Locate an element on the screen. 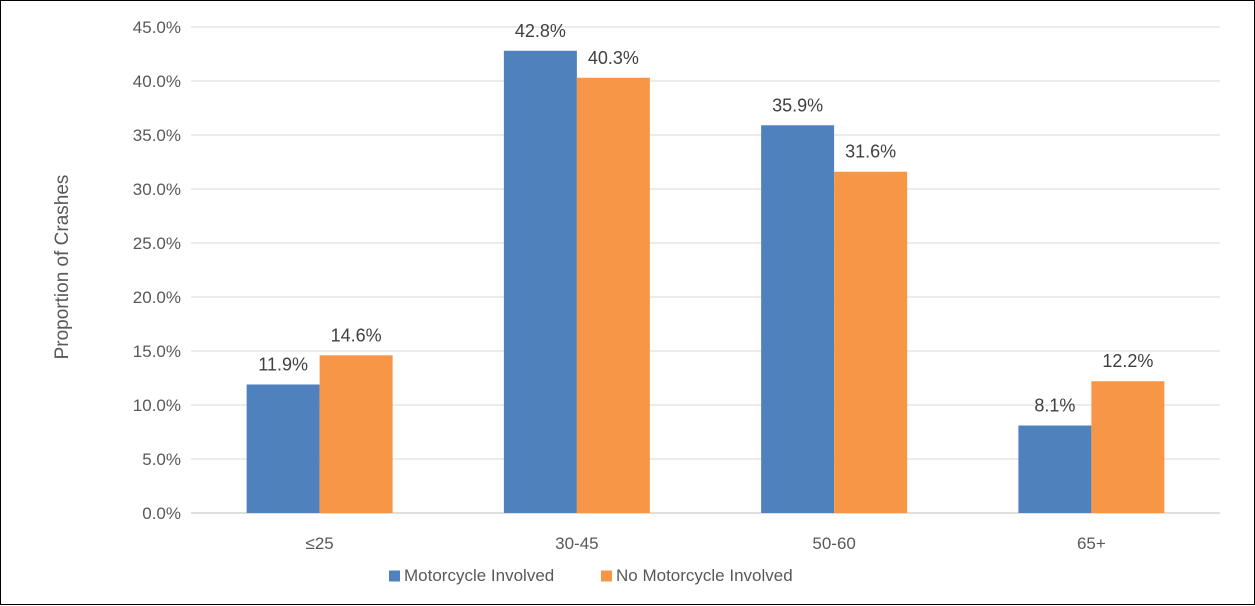 The width and height of the screenshot is (1255, 606). x-tick-label: 65+ is located at coordinates (1091, 543).